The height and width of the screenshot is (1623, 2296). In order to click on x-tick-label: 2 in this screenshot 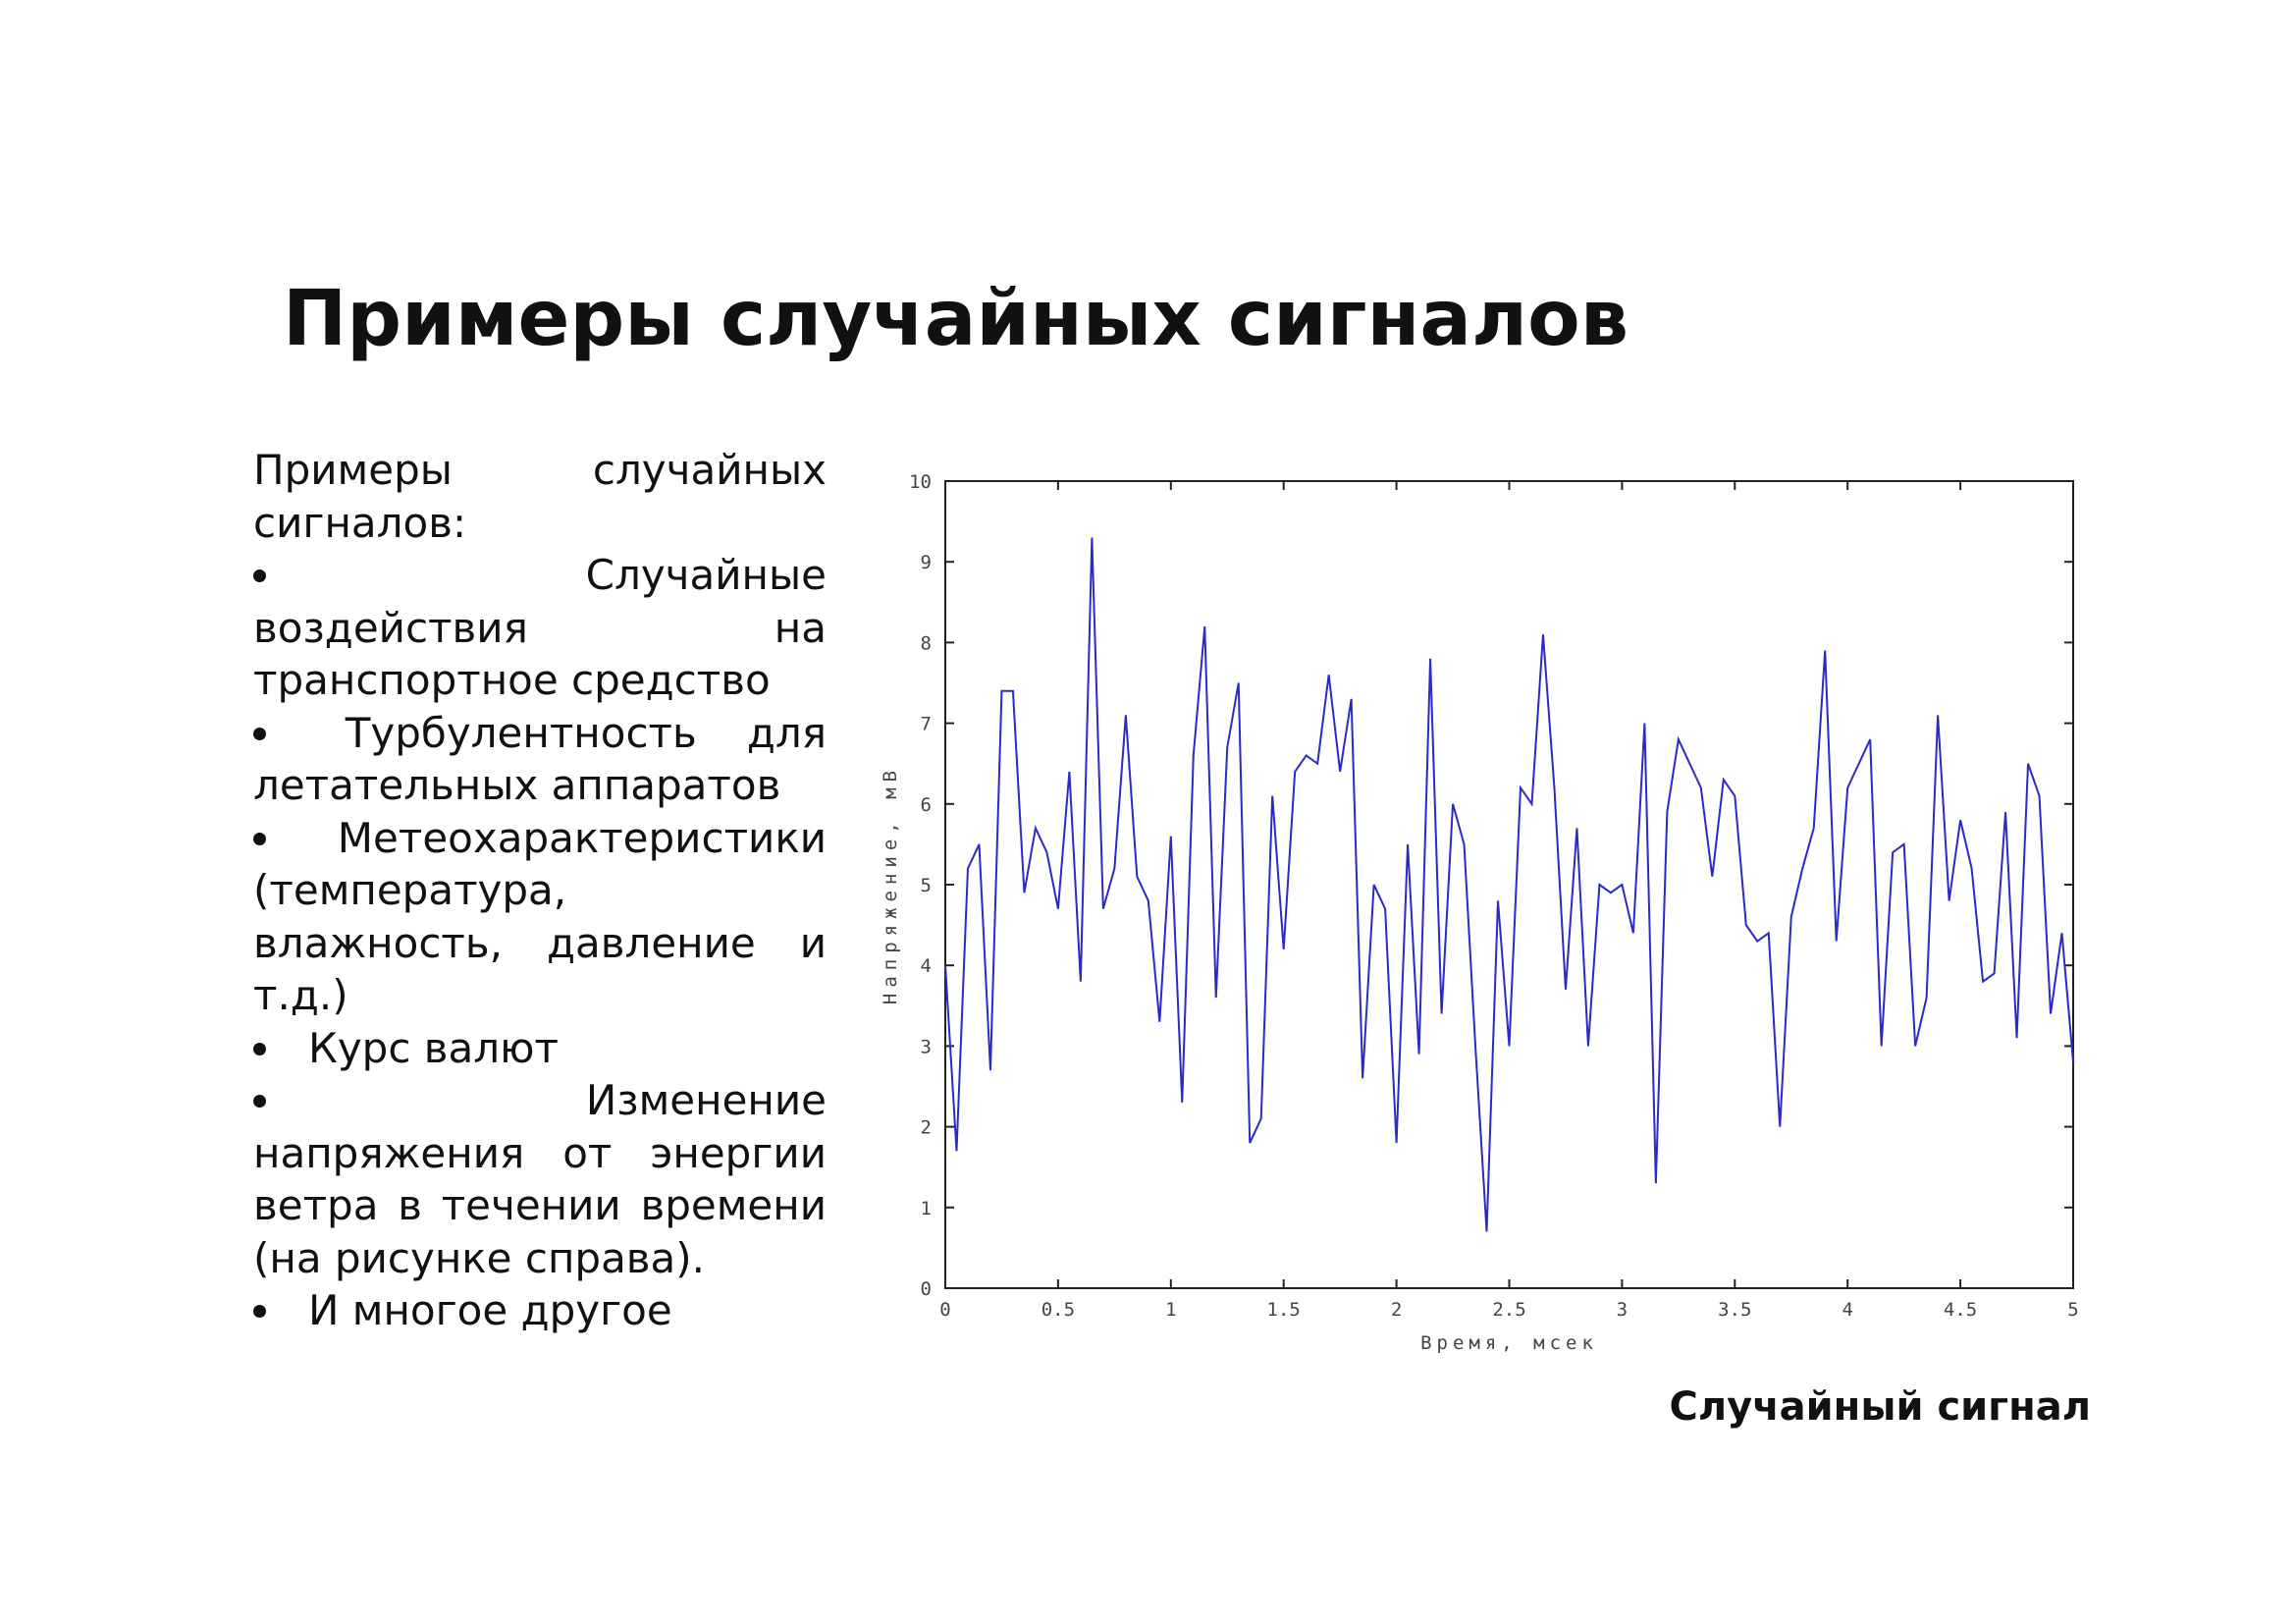, I will do `click(1396, 1310)`.